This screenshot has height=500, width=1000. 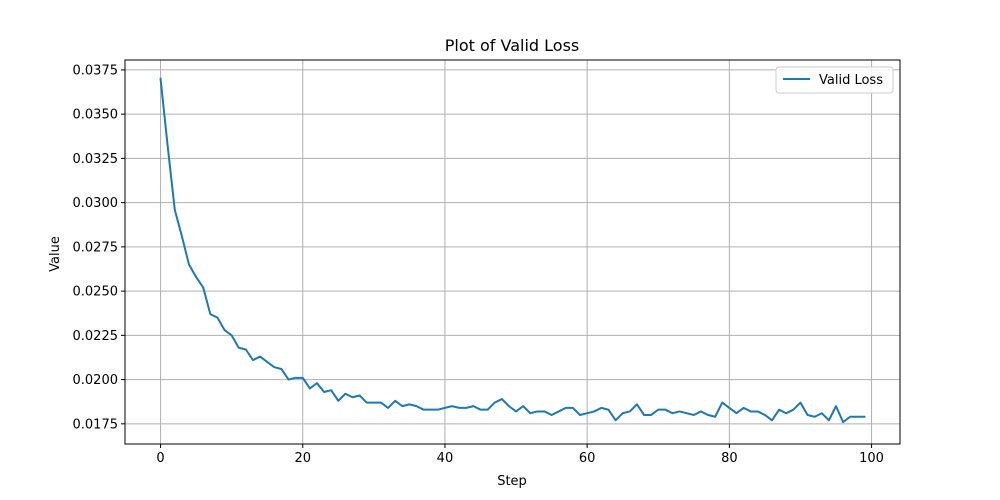 What do you see at coordinates (512, 45) in the screenshot?
I see `chart-title: Plot of Valid Loss` at bounding box center [512, 45].